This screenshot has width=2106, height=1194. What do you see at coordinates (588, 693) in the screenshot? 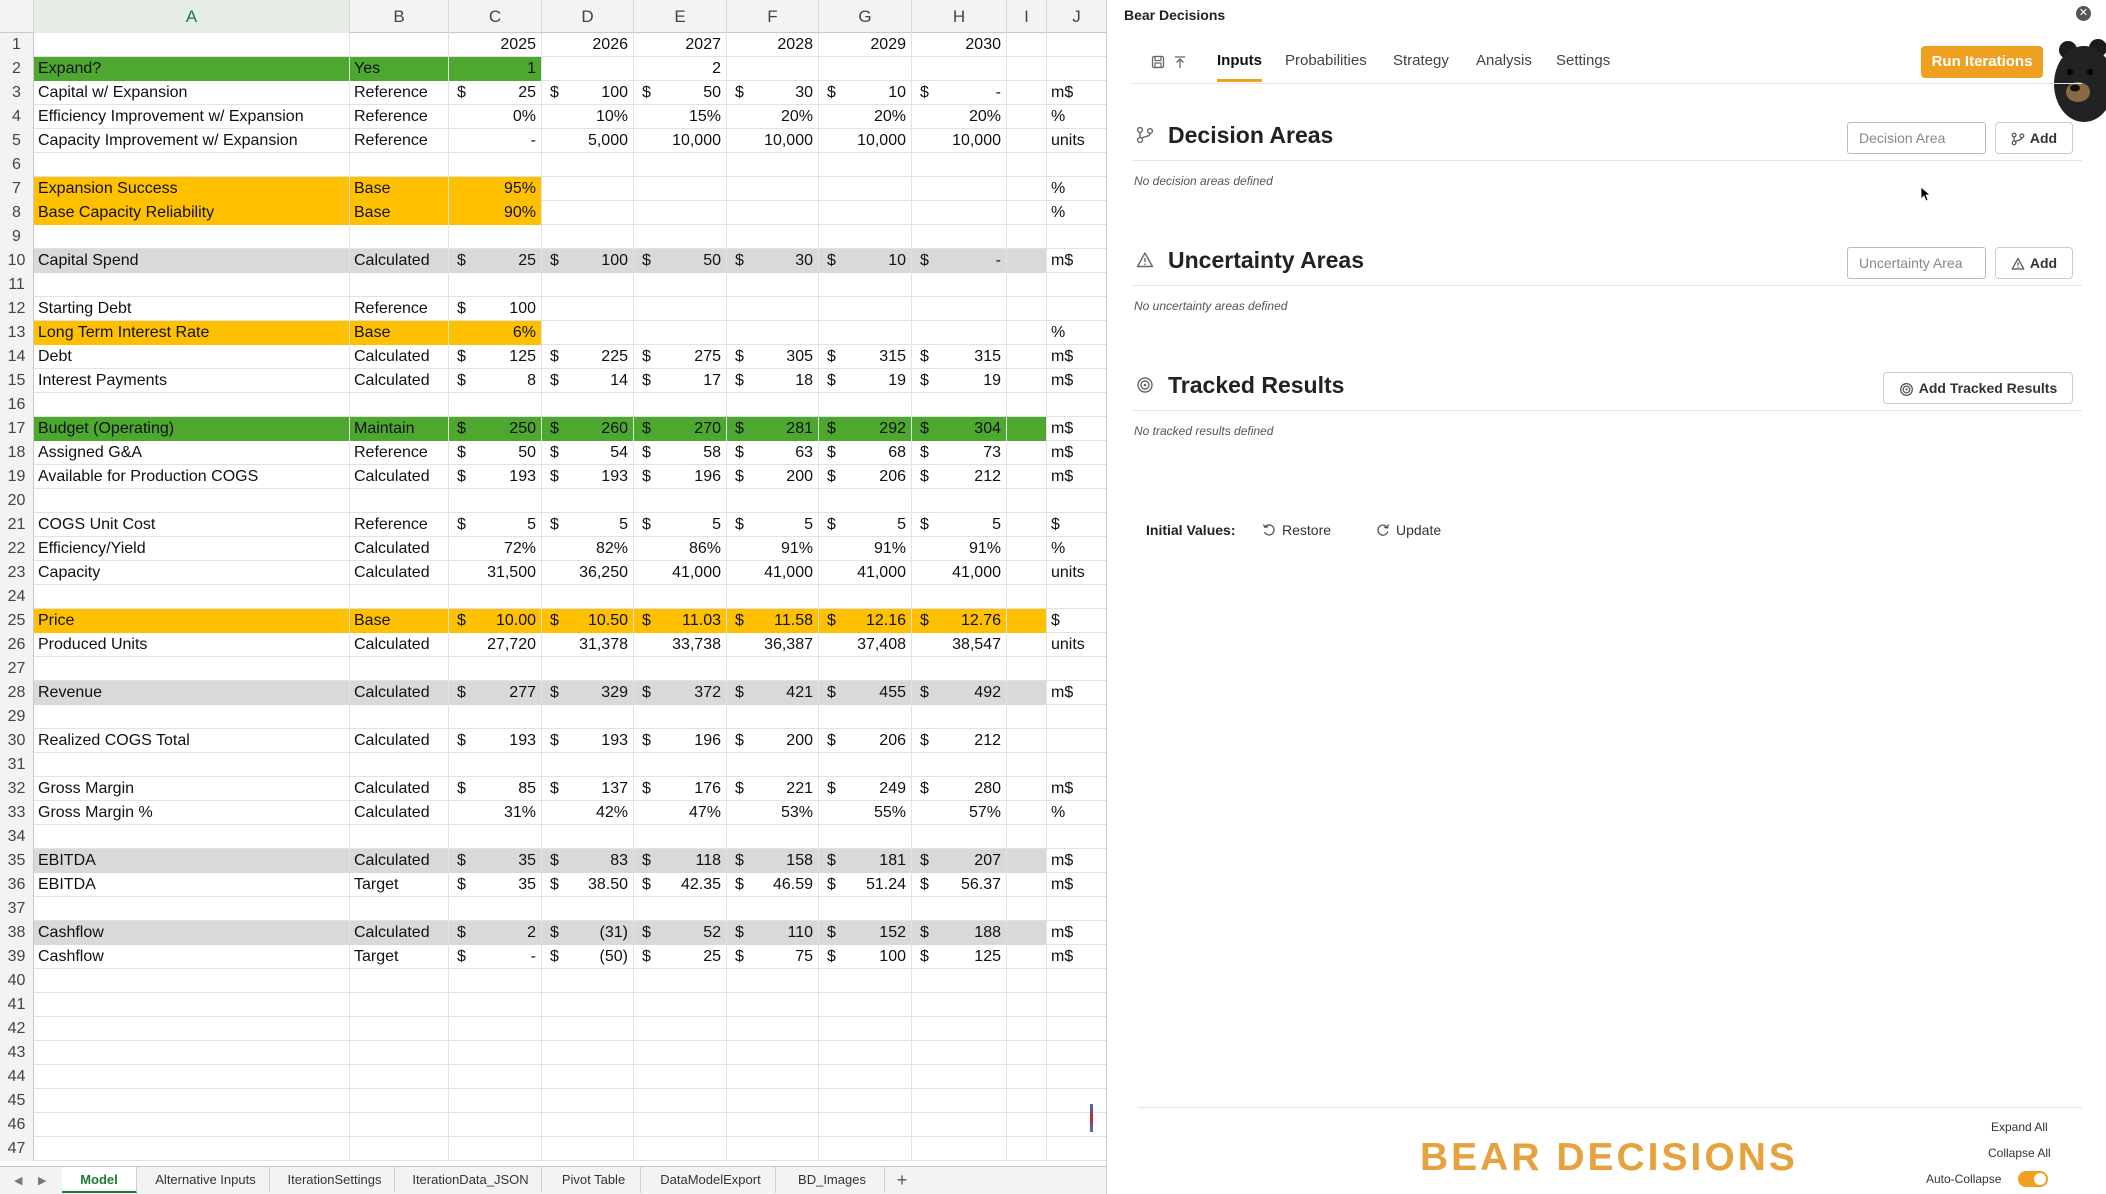
I see `value-cell: $329` at bounding box center [588, 693].